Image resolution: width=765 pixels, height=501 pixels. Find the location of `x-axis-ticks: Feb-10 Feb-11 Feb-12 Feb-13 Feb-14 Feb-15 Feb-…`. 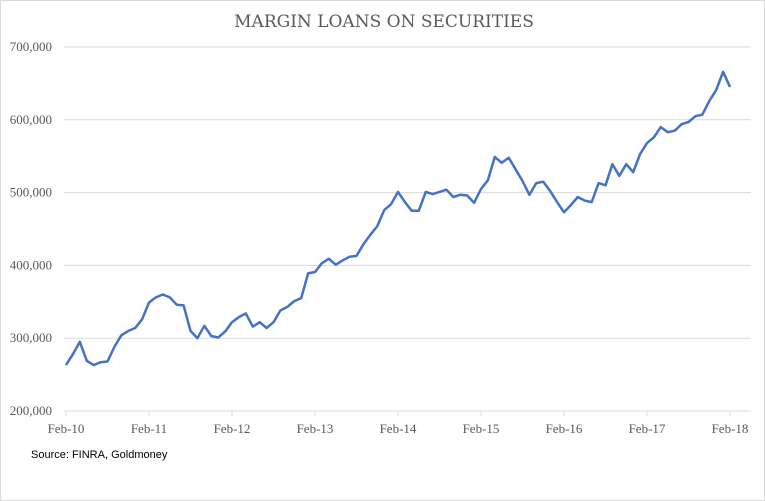

x-axis-ticks: Feb-10 Feb-11 Feb-12 Feb-13 Feb-14 Feb-15 Feb-… is located at coordinates (398, 423).